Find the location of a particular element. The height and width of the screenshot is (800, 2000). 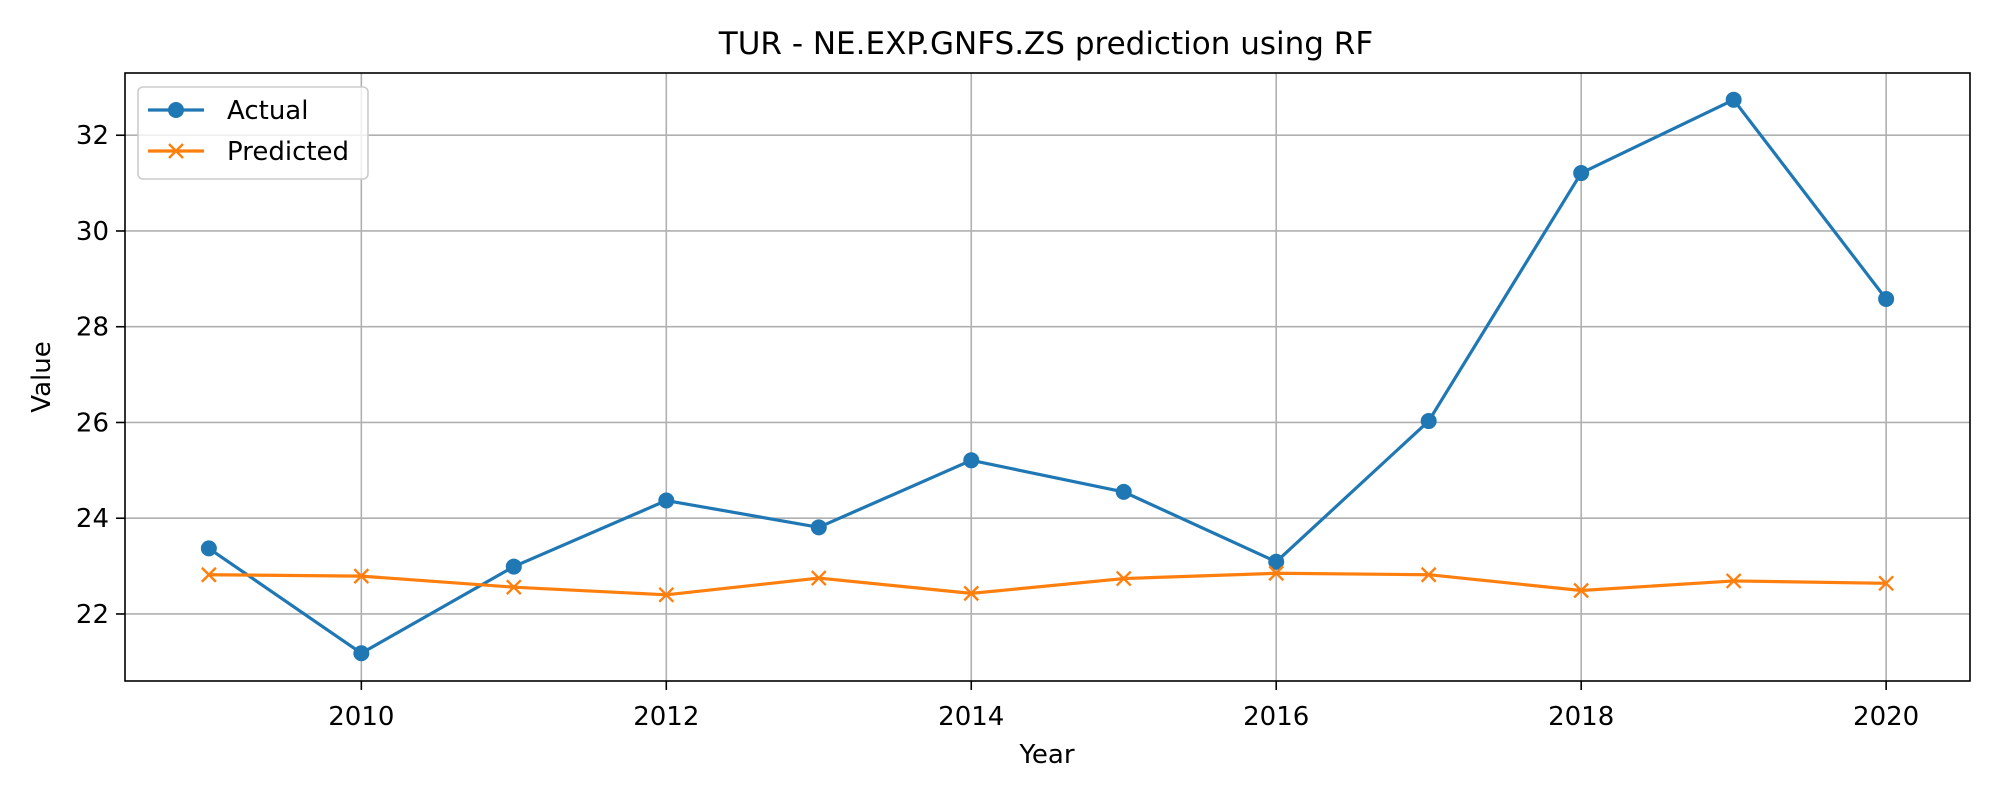

legend-marker-actual is located at coordinates (176, 110).